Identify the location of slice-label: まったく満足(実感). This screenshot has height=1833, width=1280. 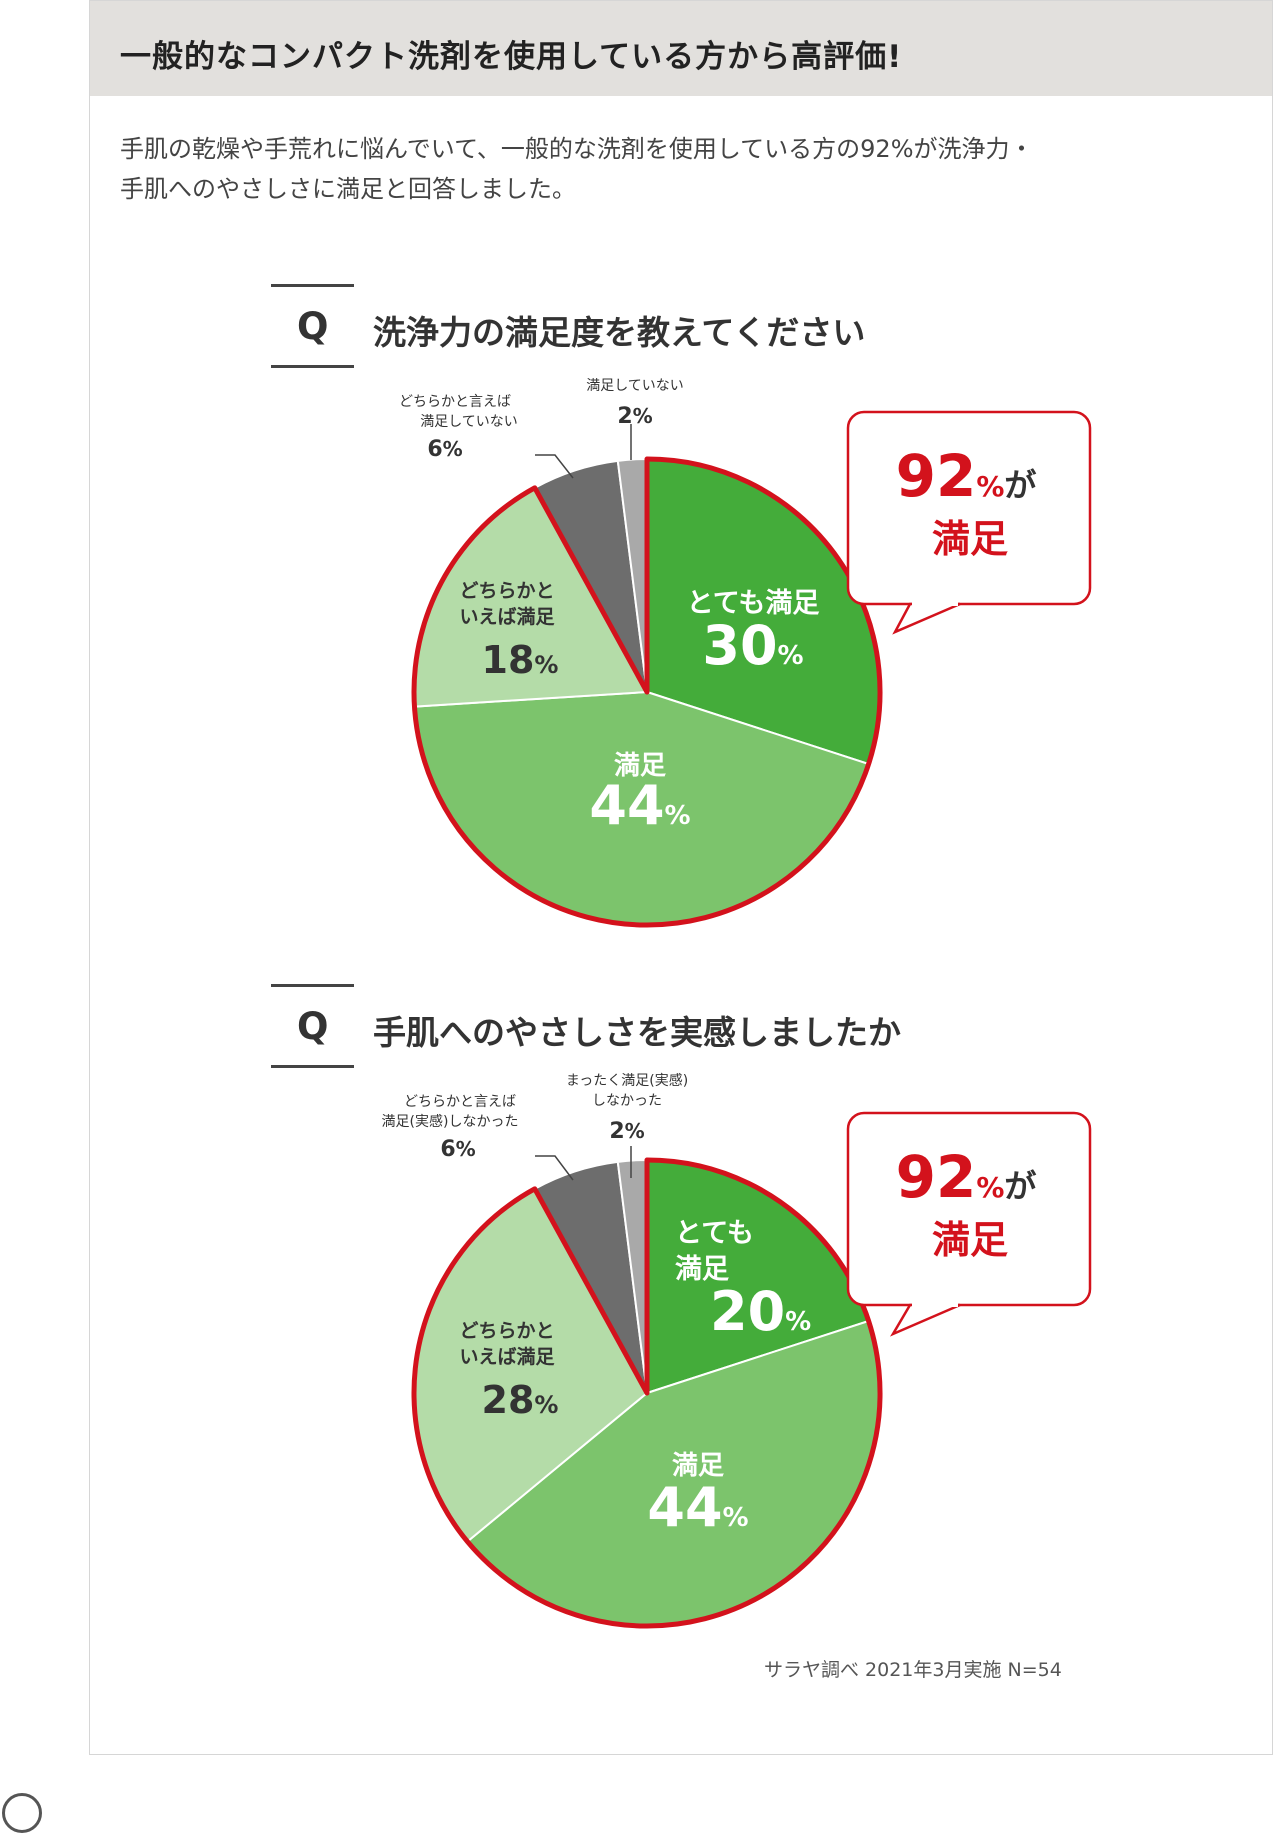
(627, 1080).